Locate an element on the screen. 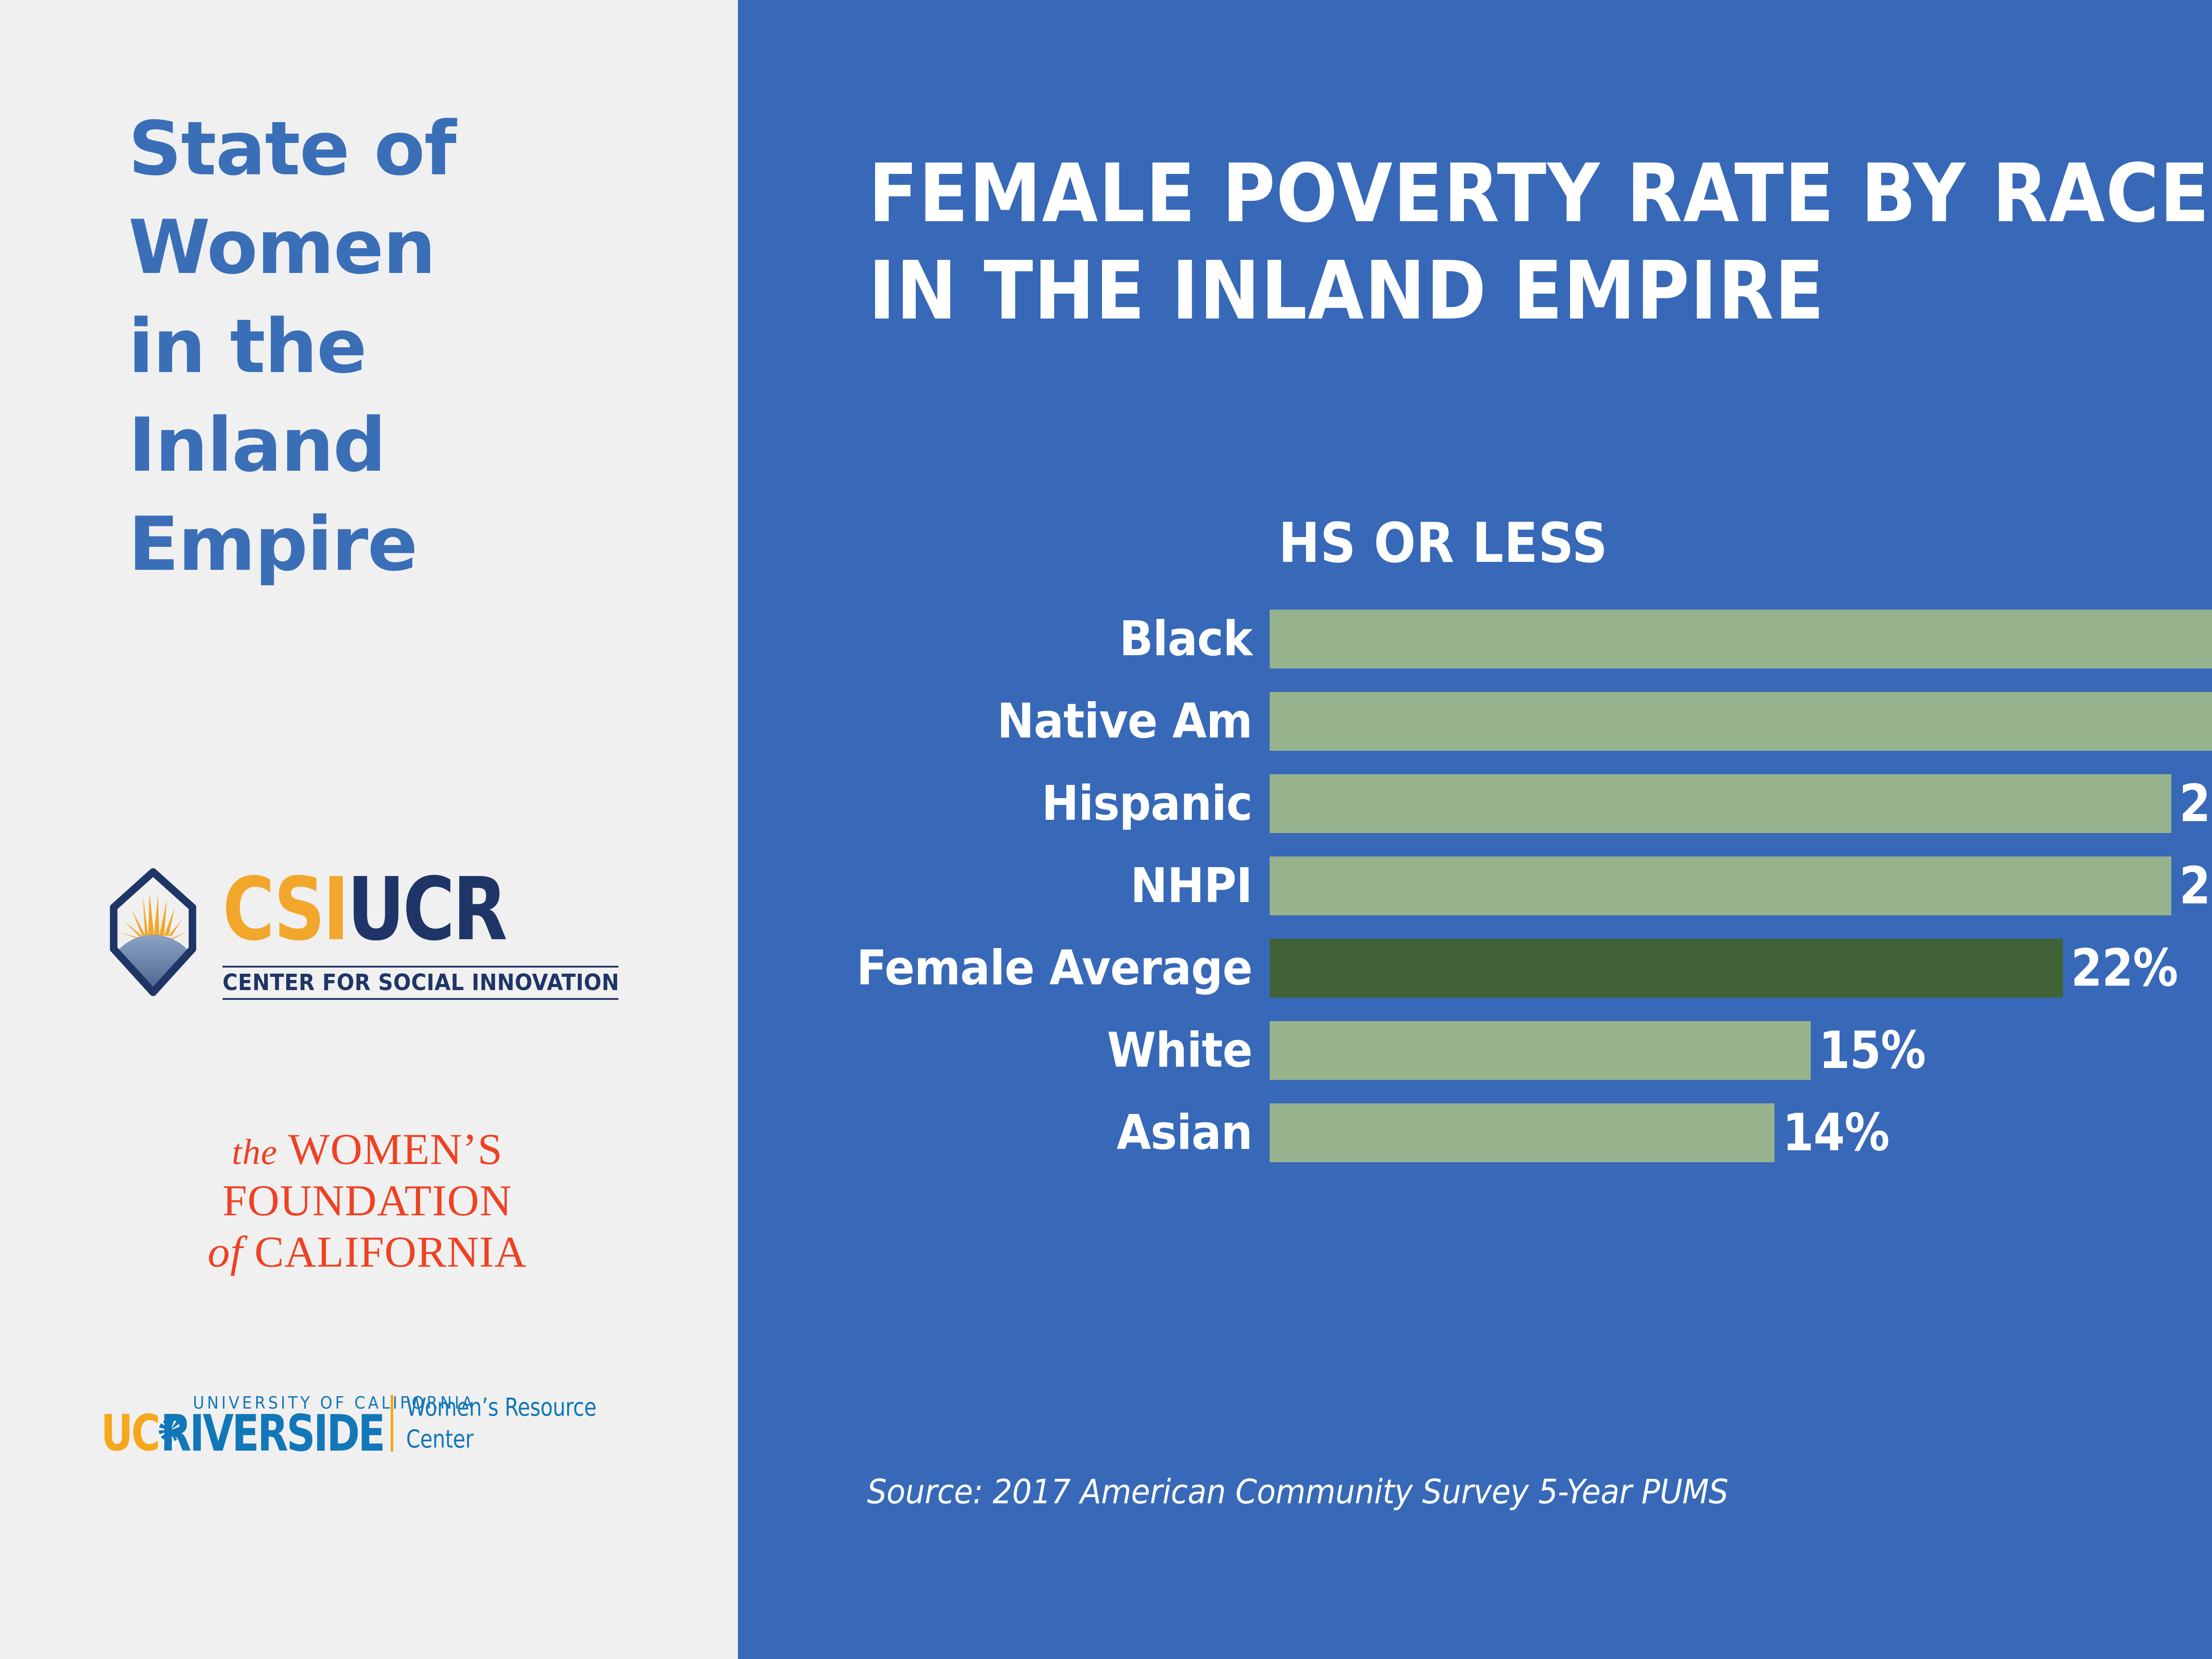 The width and height of the screenshot is (2212, 1659). bar-category-label: White is located at coordinates (1180, 1050).